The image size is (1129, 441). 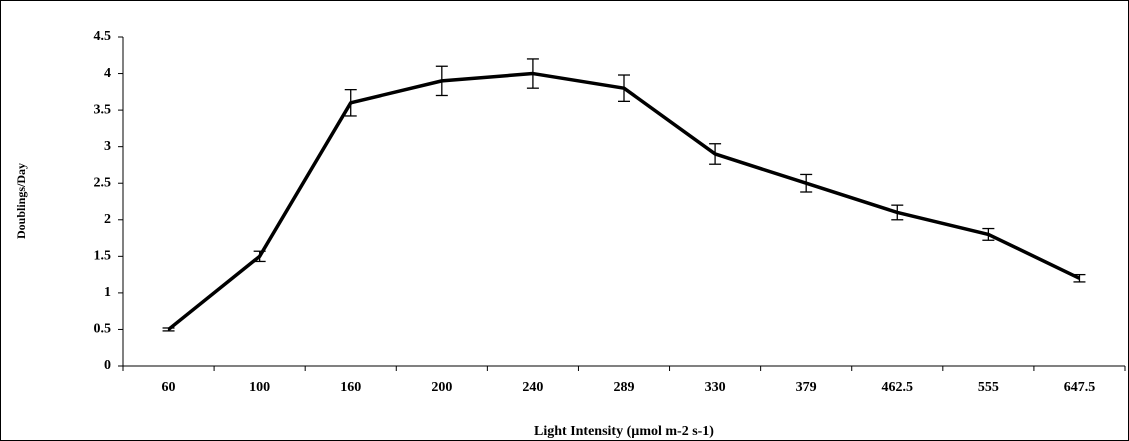 I want to click on x-tick-label: 289, so click(x=624, y=387).